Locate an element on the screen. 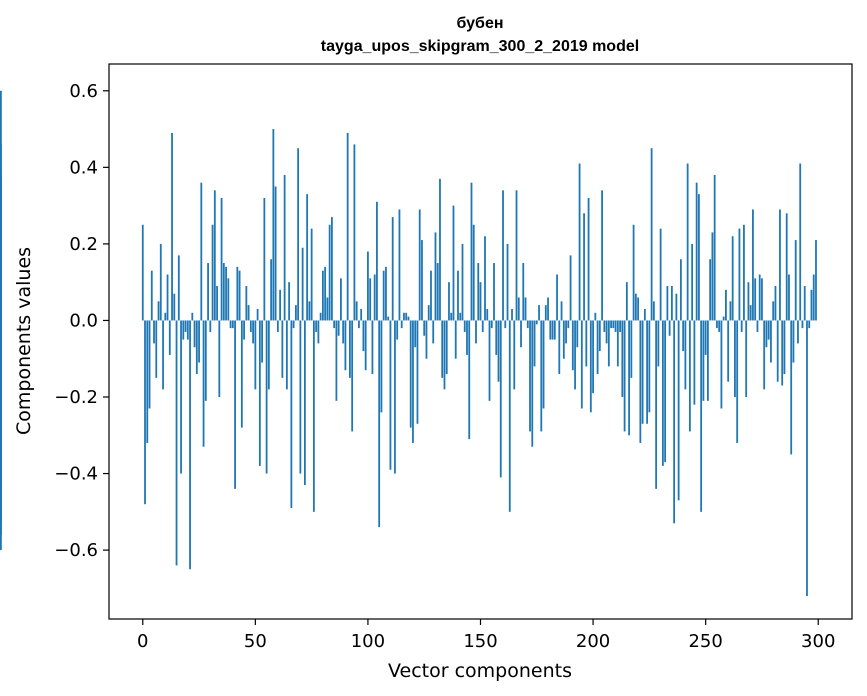 The image size is (867, 696). y-tick-label: 0.2 is located at coordinates (83, 244).